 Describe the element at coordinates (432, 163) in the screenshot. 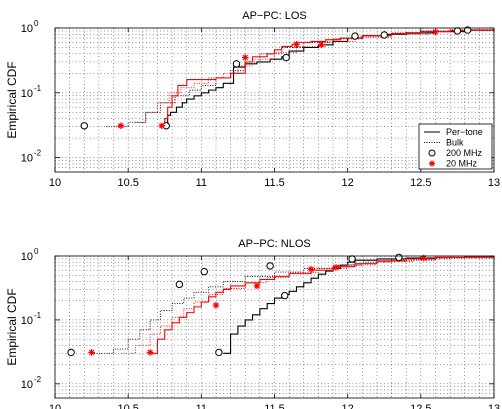

I see `legend-swatch-star` at that location.